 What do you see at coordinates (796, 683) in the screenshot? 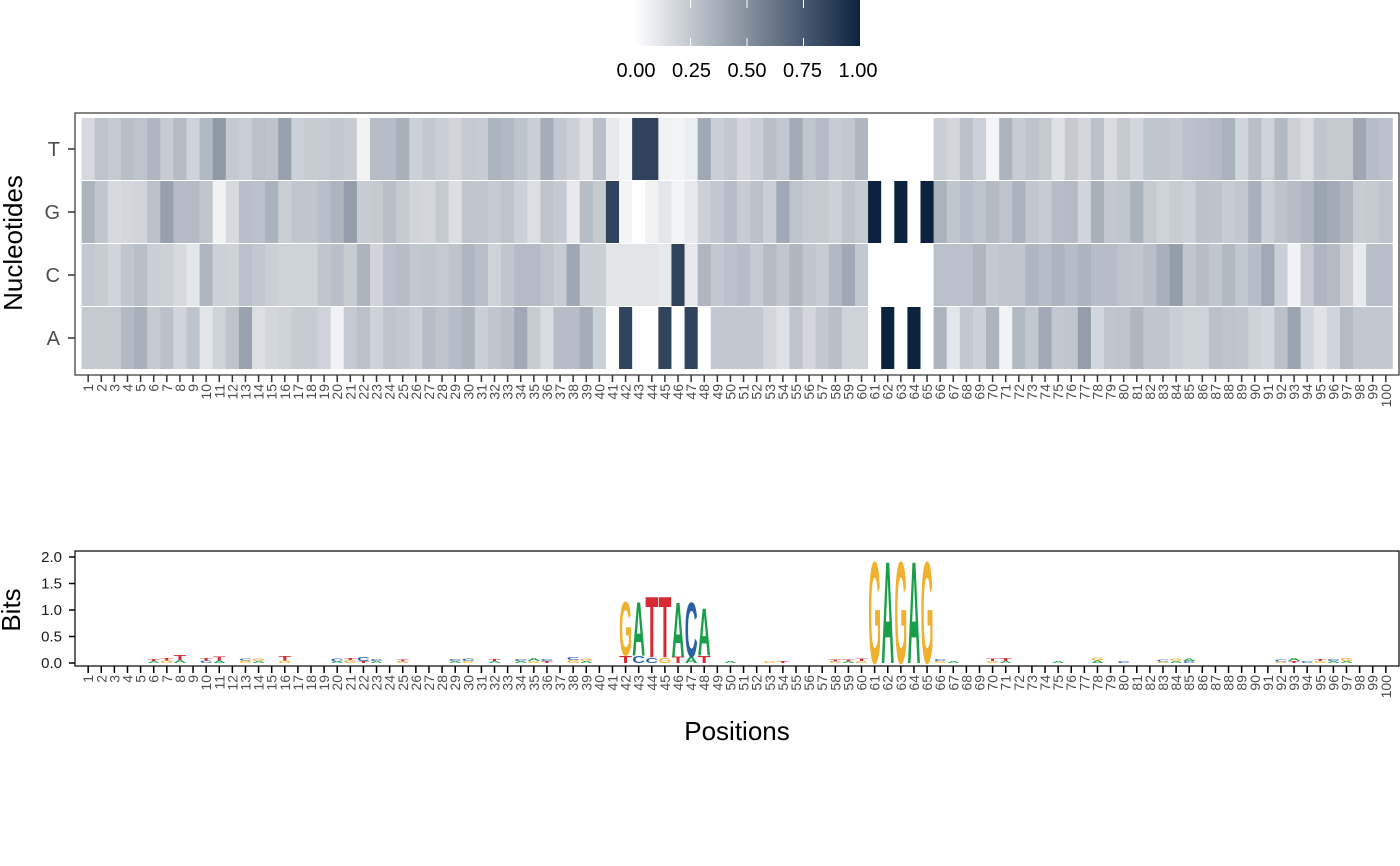
I see `logo-x-tick-label: 55` at bounding box center [796, 683].